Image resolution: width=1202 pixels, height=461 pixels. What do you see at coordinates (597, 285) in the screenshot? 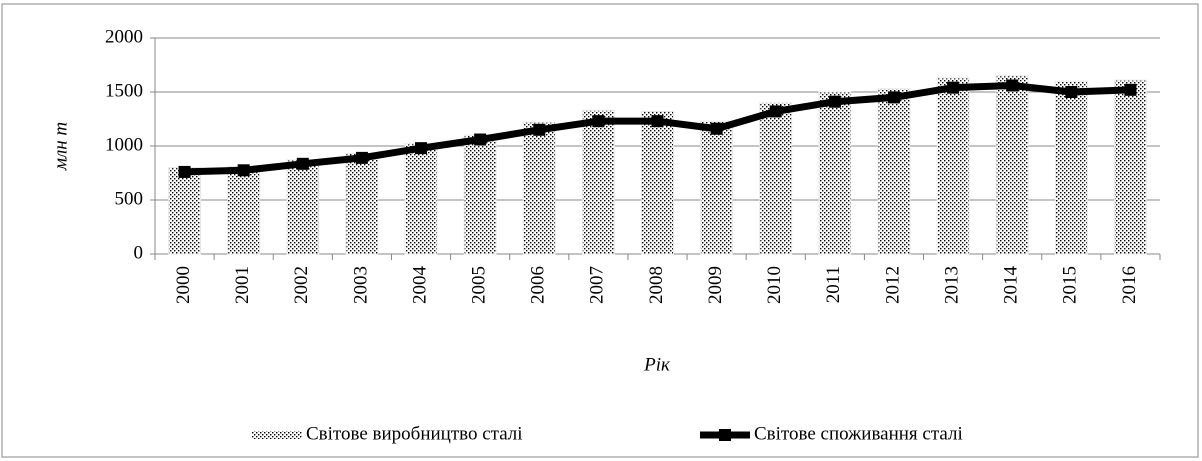
I see `x-tick-label: 2007` at bounding box center [597, 285].